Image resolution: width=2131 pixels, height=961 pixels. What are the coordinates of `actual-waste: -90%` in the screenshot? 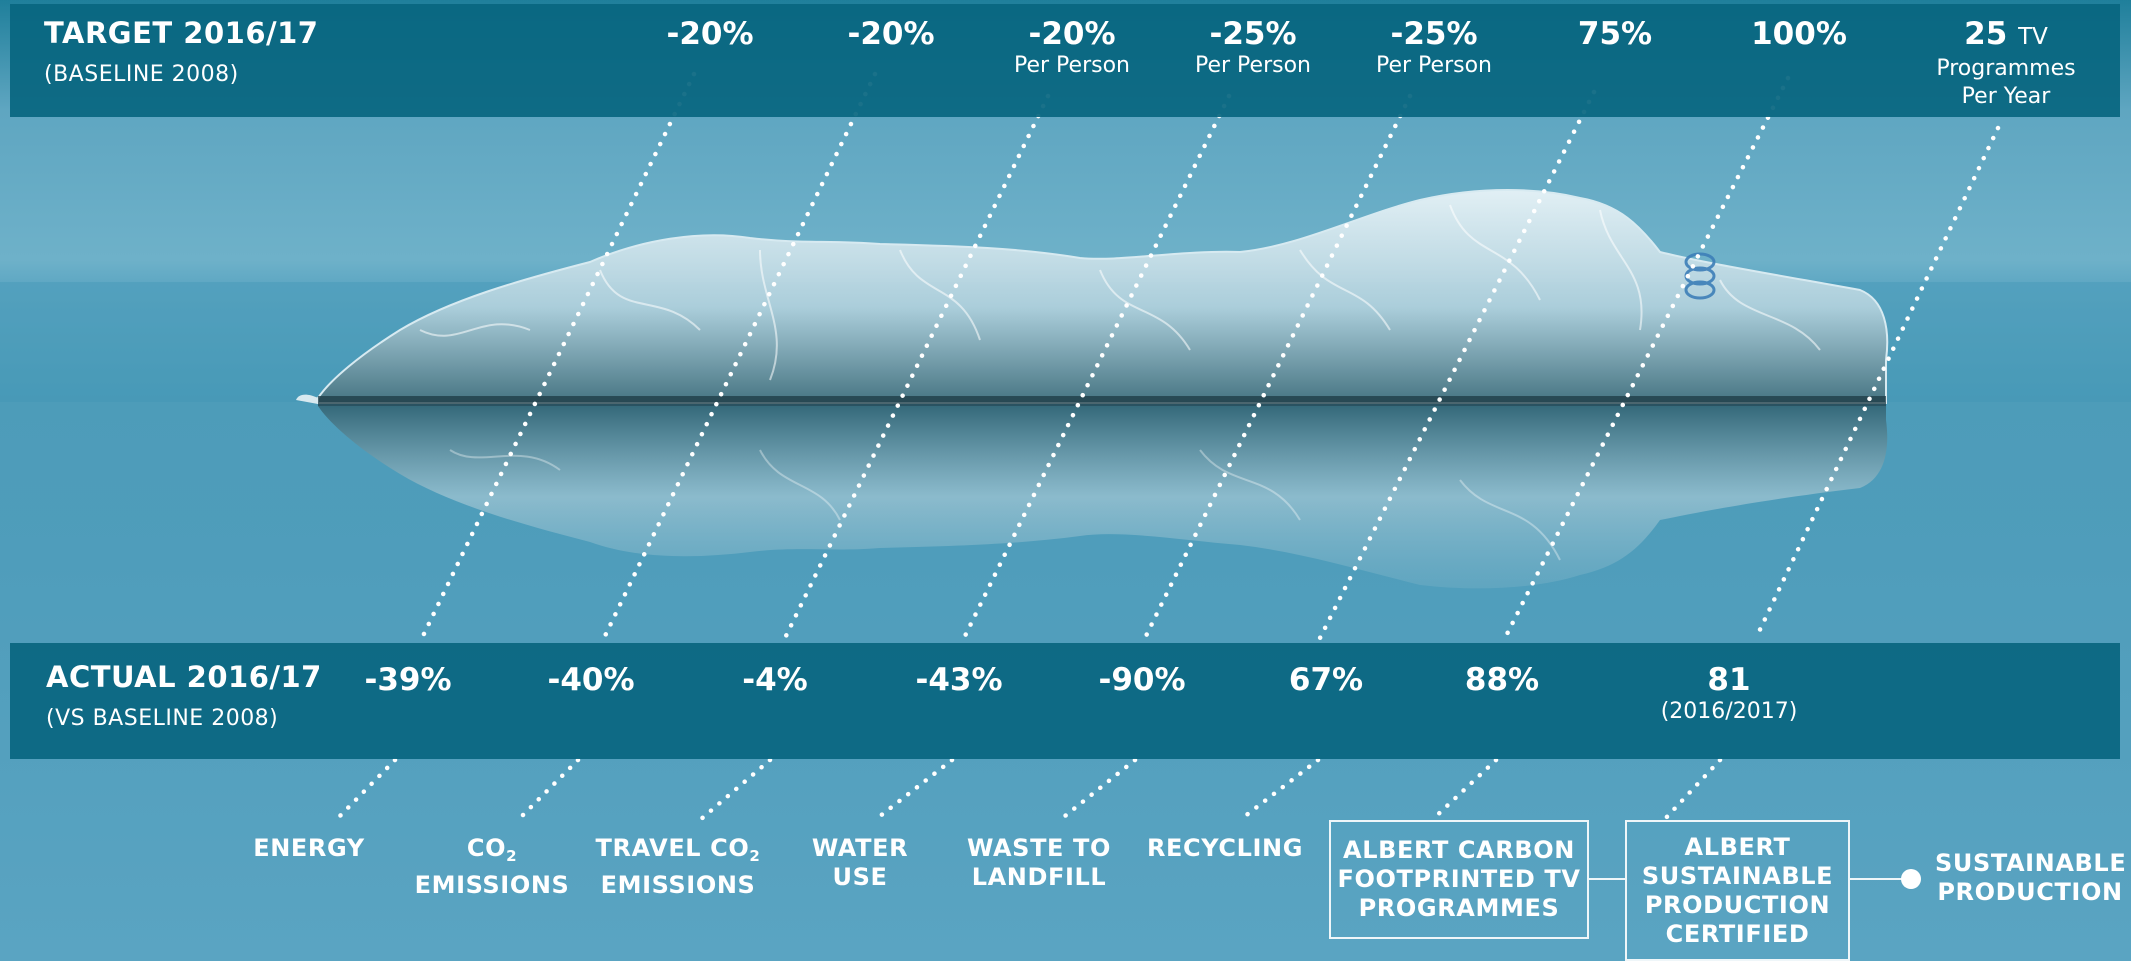 It's located at (1142, 680).